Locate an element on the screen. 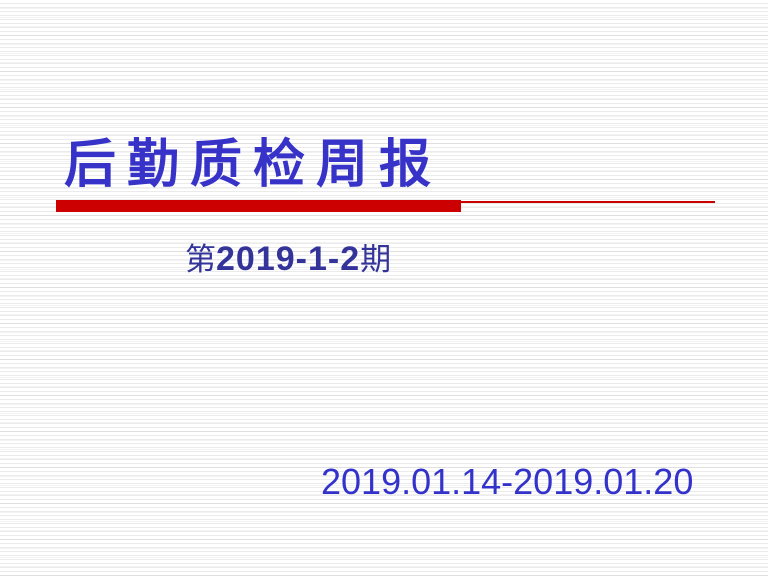  title-underline-rule is located at coordinates (588, 202).